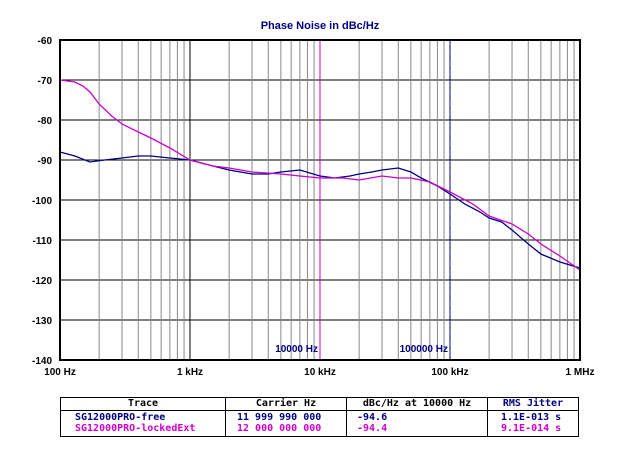  I want to click on y-axis-ticks: -60 -70 -80 -90 -100 -110 -120 -130 -140, so click(42, 201).